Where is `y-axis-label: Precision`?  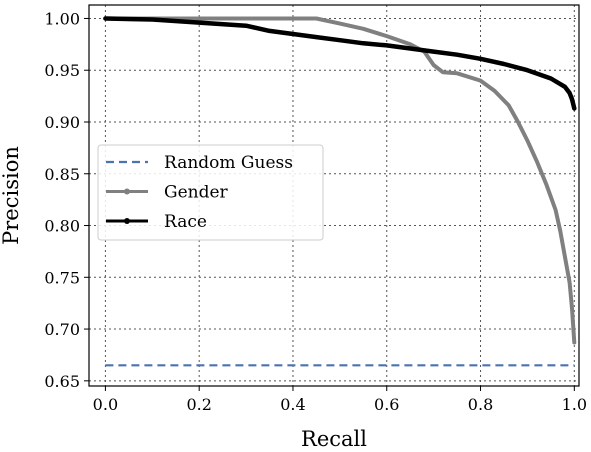 y-axis-label: Precision is located at coordinates (11, 195).